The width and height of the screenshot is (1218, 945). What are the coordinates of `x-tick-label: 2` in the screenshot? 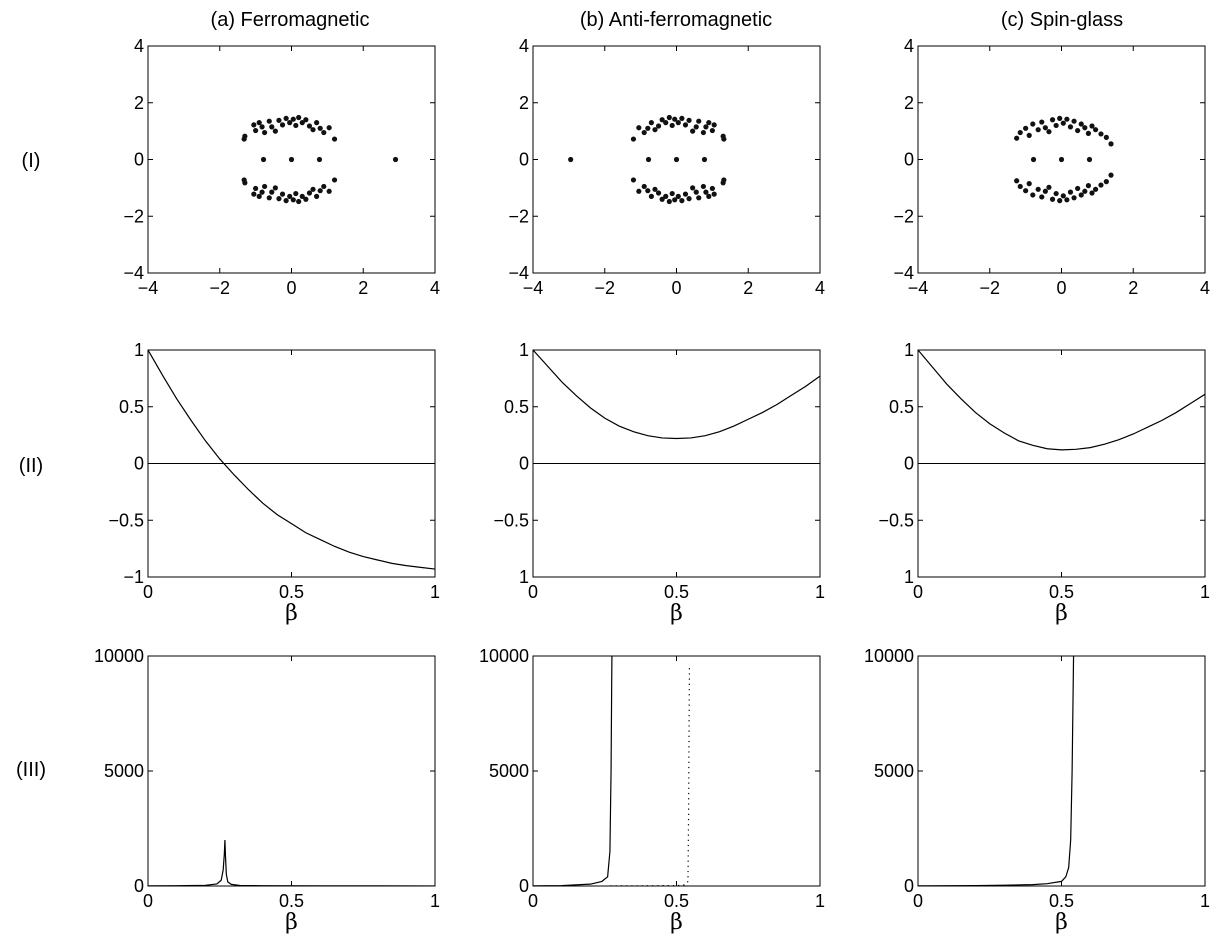 It's located at (363, 288).